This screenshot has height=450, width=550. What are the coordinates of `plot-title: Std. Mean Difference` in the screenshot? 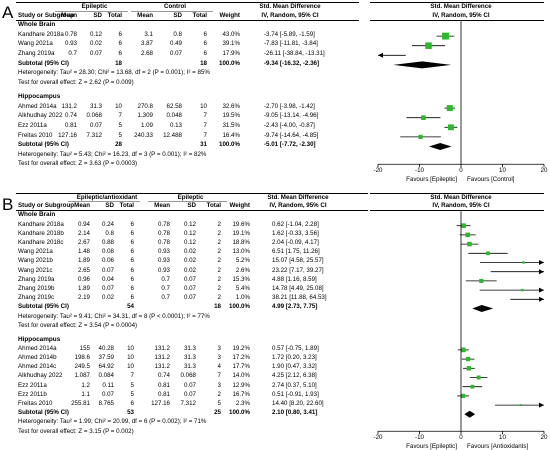 It's located at (461, 6).